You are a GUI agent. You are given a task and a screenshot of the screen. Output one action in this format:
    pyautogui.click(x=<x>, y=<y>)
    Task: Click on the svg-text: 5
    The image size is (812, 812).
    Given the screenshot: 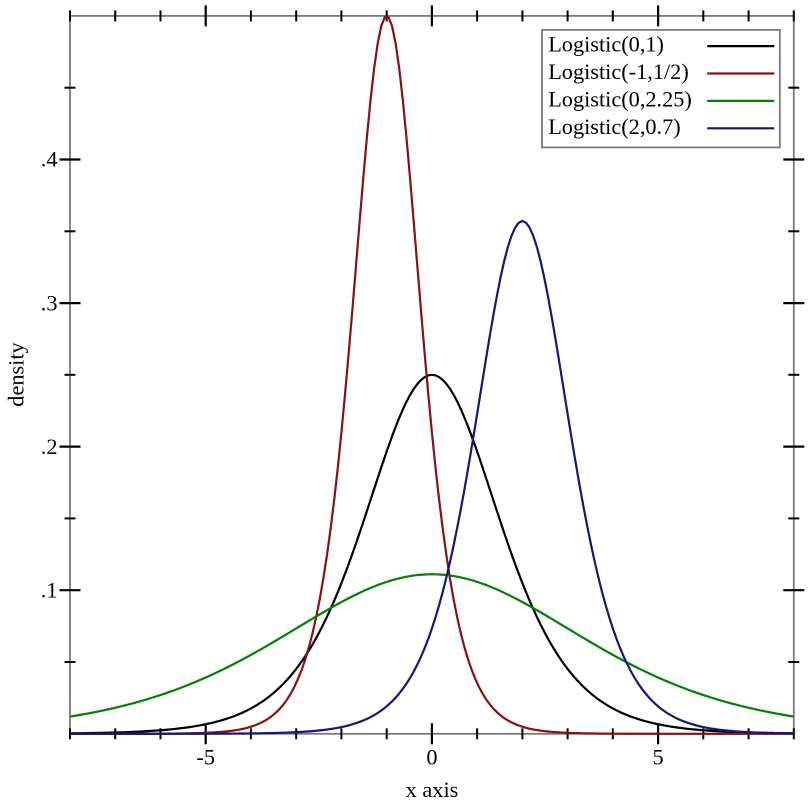 What is the action you would take?
    pyautogui.click(x=658, y=757)
    